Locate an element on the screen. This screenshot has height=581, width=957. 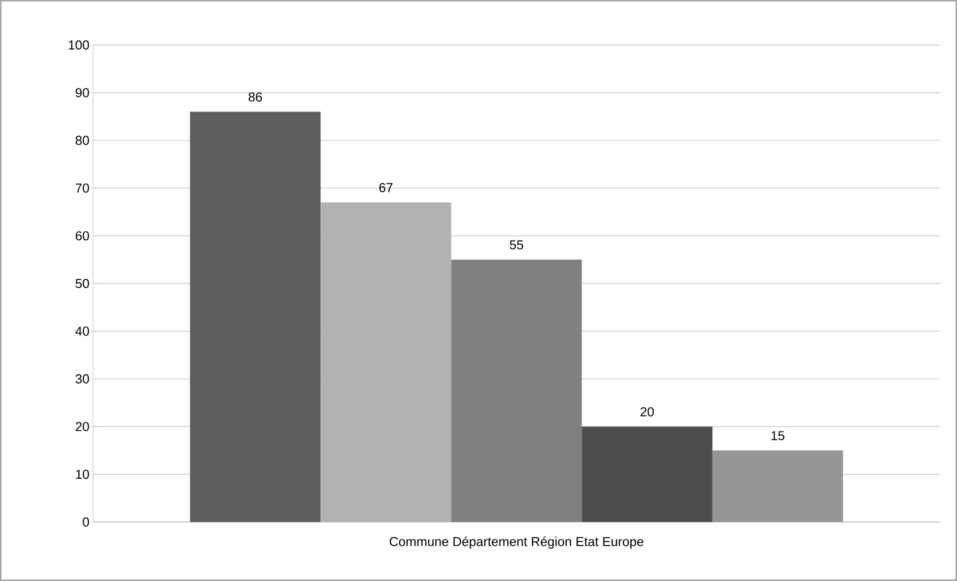
x-tick-label: Commune Département Région Etat Europe is located at coordinates (517, 542).